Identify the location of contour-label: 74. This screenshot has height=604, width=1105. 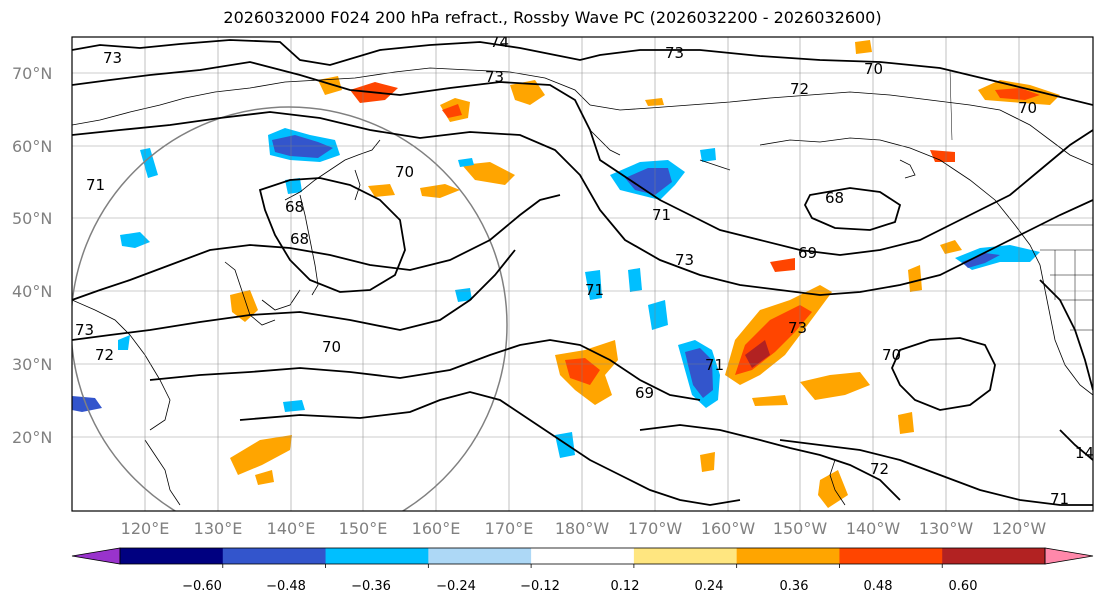
(499, 42).